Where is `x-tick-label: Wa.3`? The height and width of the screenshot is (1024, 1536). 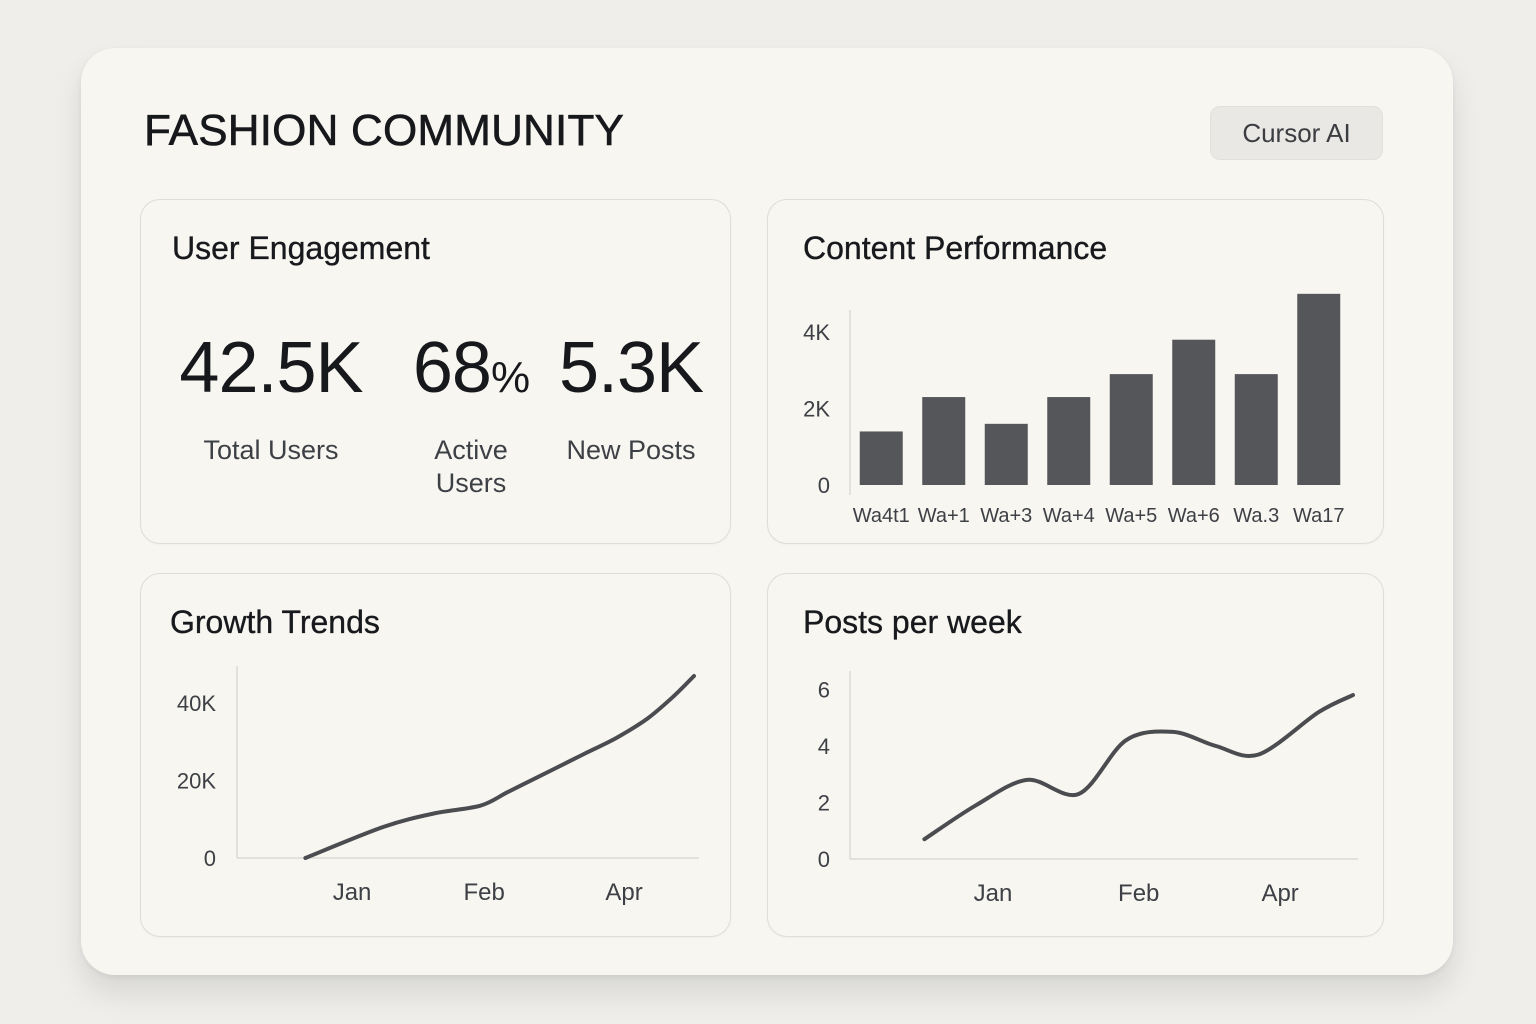
x-tick-label: Wa.3 is located at coordinates (1256, 516).